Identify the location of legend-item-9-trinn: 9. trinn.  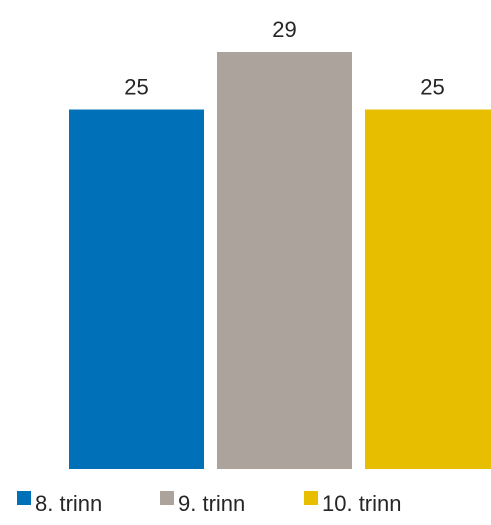
(202, 503).